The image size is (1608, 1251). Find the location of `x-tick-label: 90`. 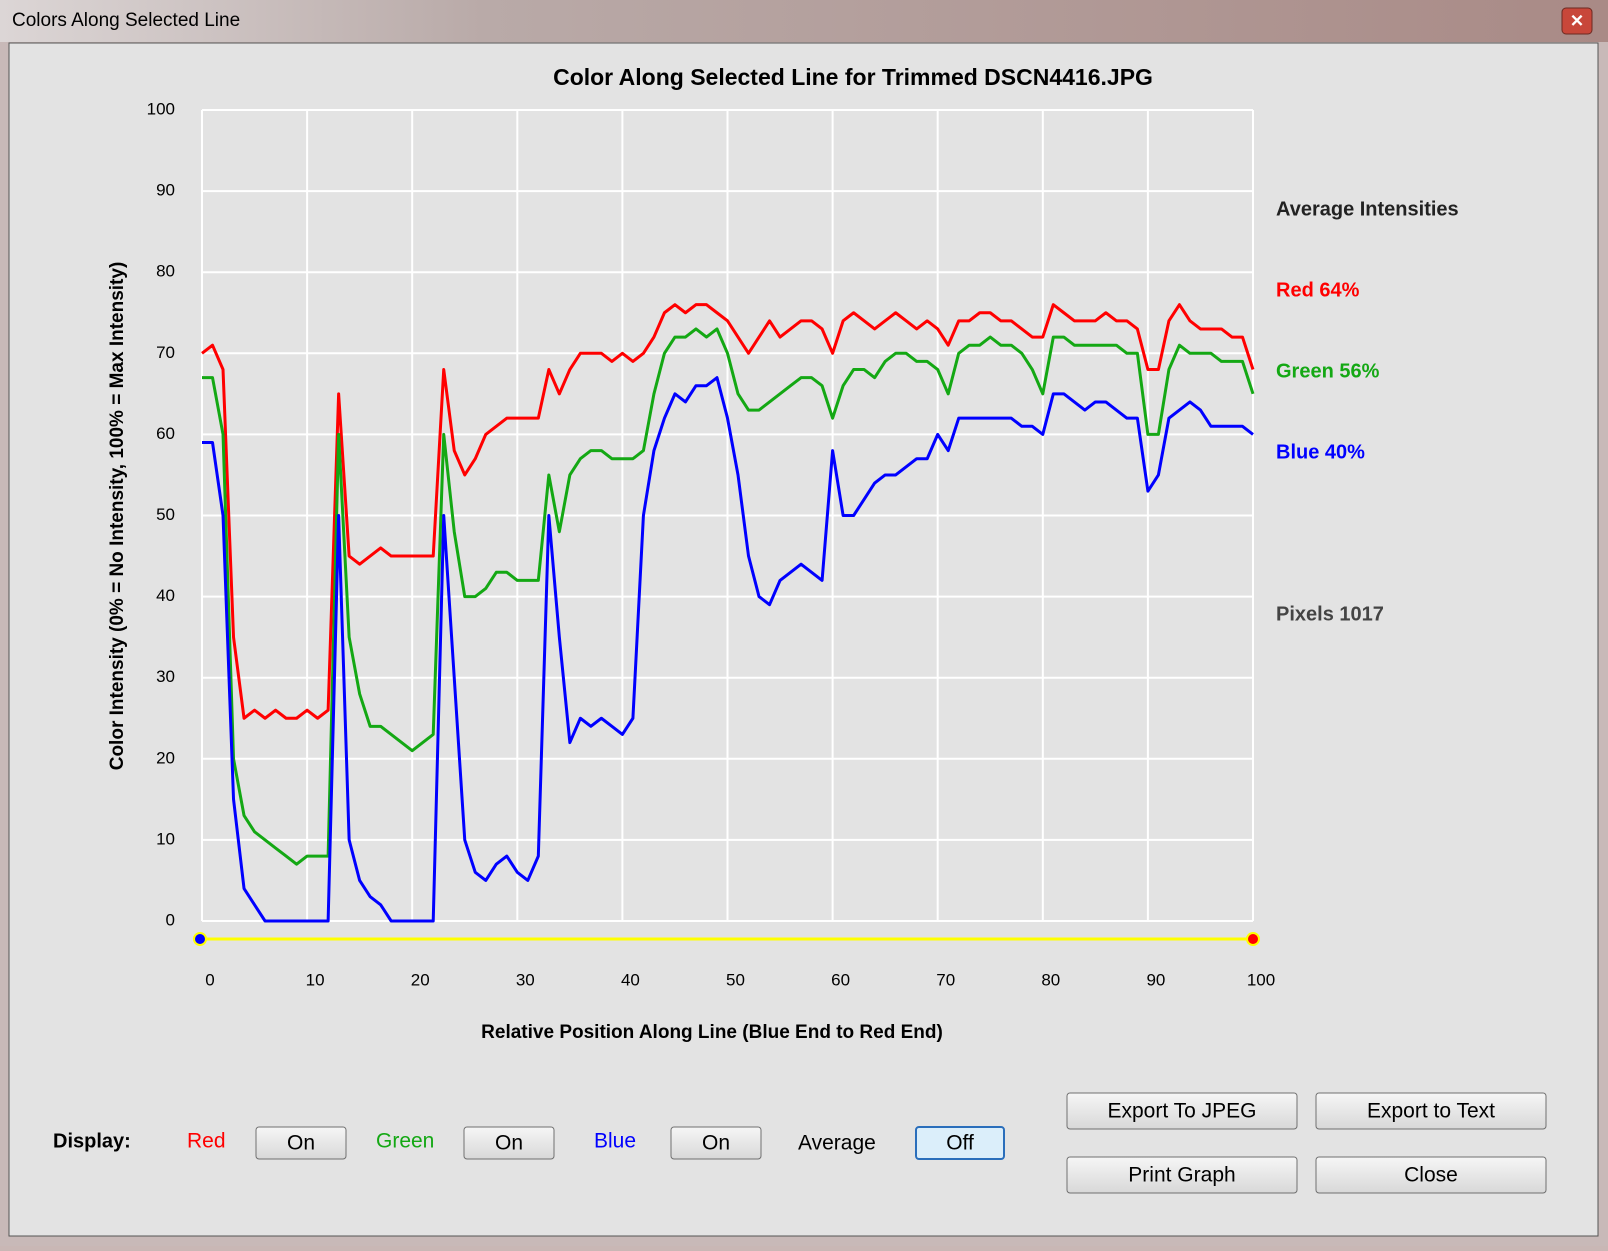

x-tick-label: 90 is located at coordinates (1155, 979).